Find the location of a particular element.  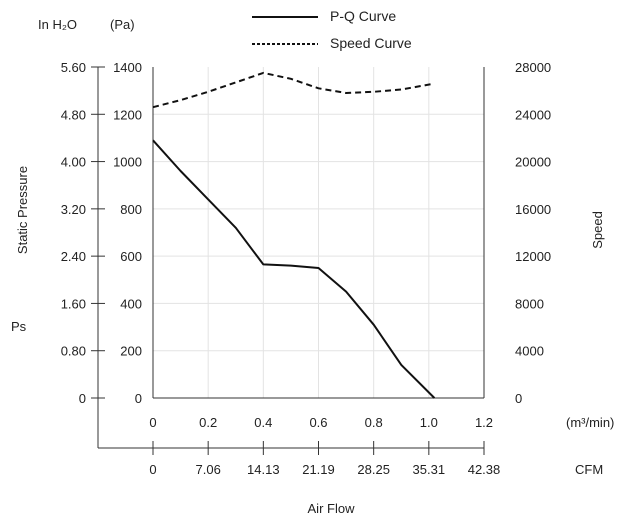

y-tick-label-inh2o: 2.40 is located at coordinates (73, 256).